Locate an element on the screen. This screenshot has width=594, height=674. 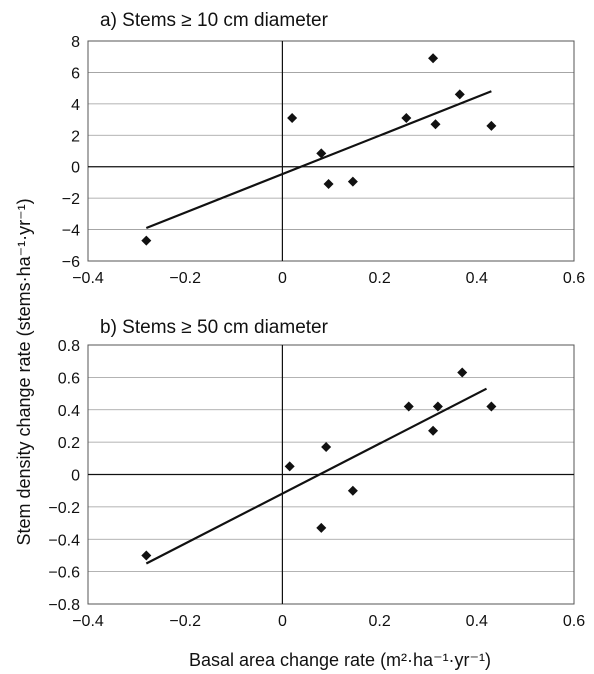
y-tick-label: −0.8 is located at coordinates (64, 605).